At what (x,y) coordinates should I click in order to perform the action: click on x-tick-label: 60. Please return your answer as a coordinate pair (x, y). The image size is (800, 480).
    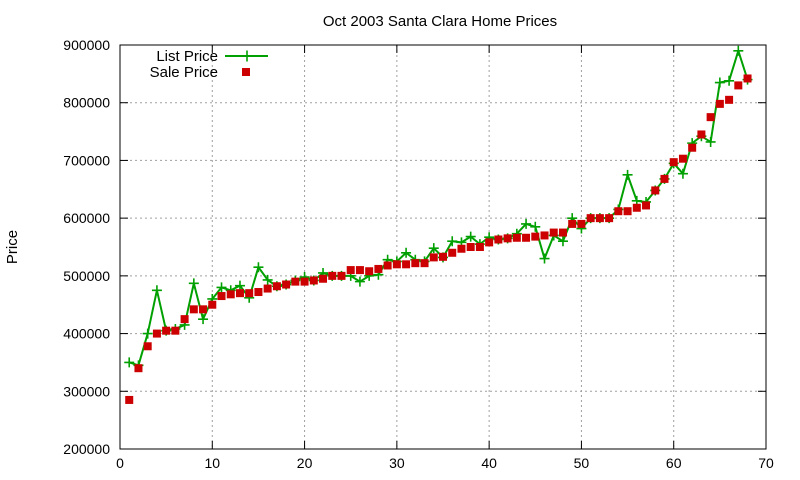
    Looking at the image, I should click on (674, 463).